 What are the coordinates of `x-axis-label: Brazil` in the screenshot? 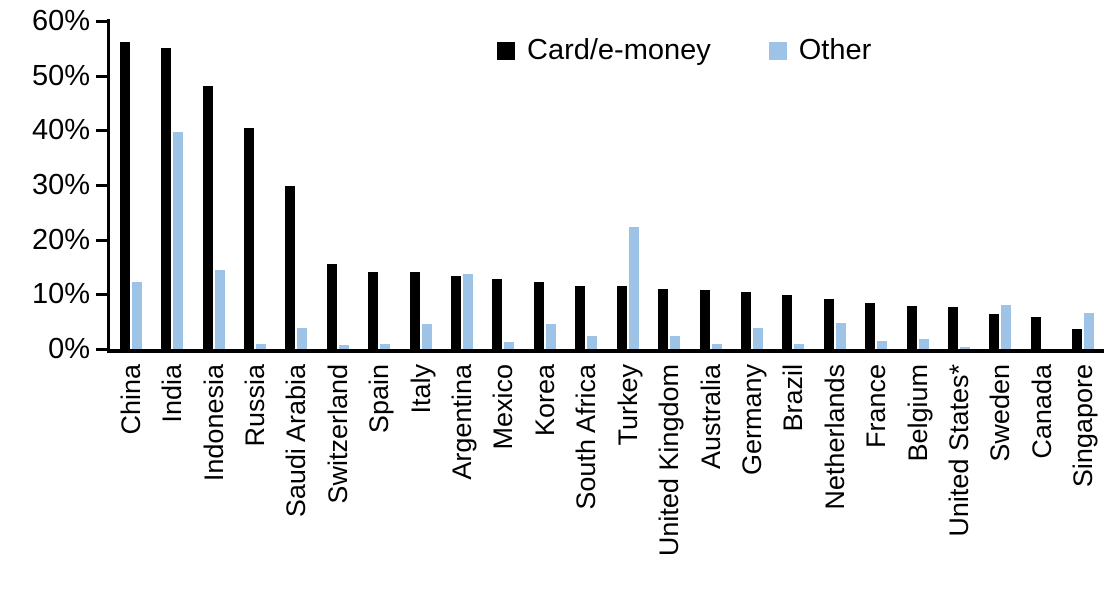 It's located at (793, 398).